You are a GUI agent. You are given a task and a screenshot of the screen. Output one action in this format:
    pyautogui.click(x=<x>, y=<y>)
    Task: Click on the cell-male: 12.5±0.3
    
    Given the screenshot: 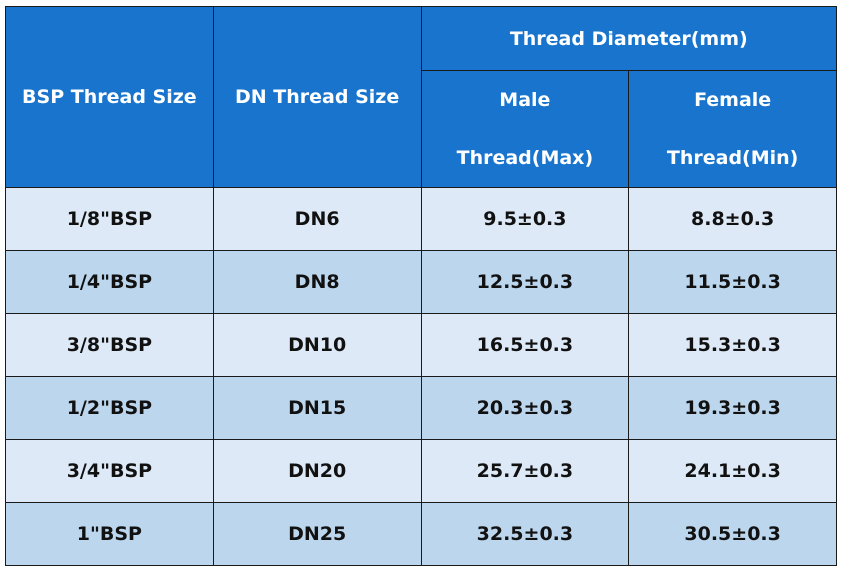 What is the action you would take?
    pyautogui.click(x=525, y=282)
    